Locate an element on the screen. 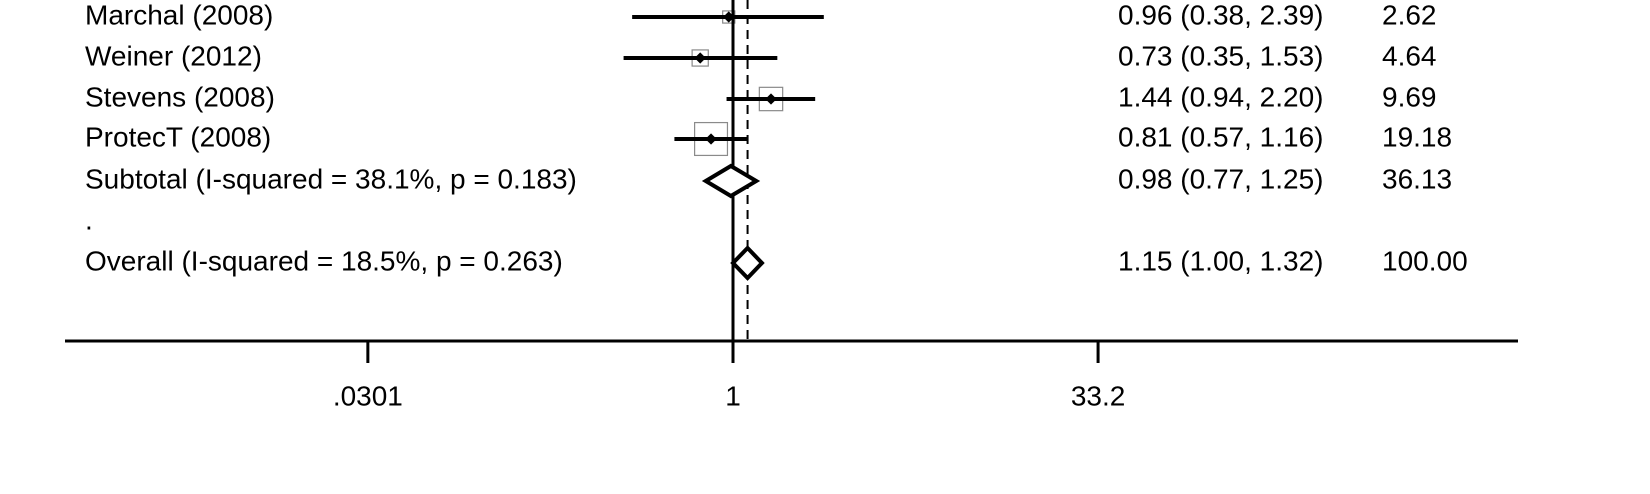  weight-column: 2.62 4.64 9.69 19.18 36.13 100.00 is located at coordinates (1425, 138).